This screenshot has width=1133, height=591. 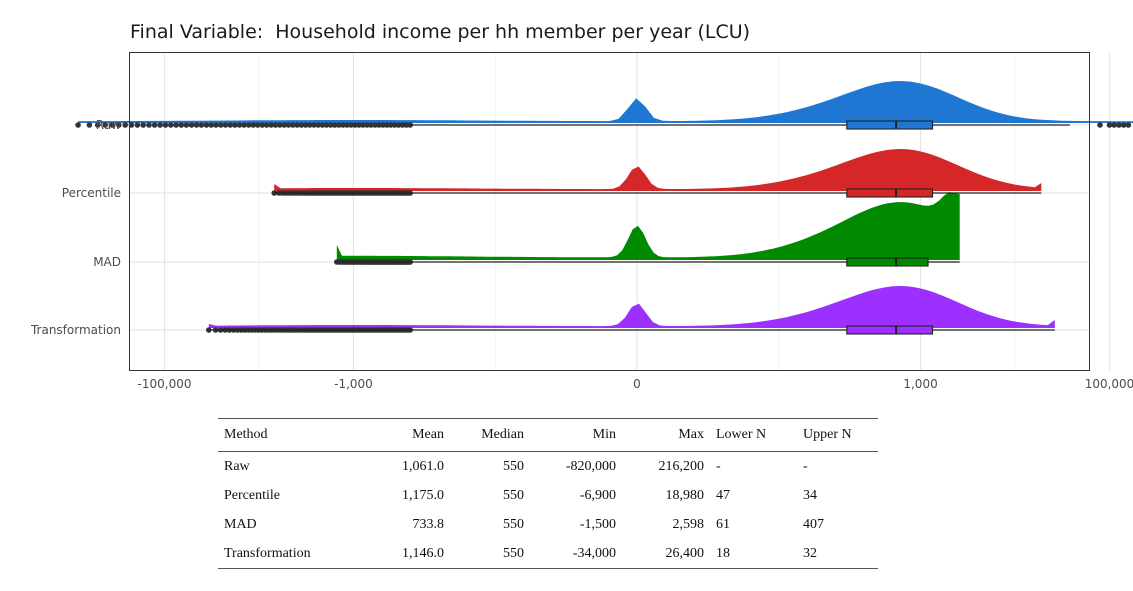 What do you see at coordinates (890, 125) in the screenshot?
I see `box-raw` at bounding box center [890, 125].